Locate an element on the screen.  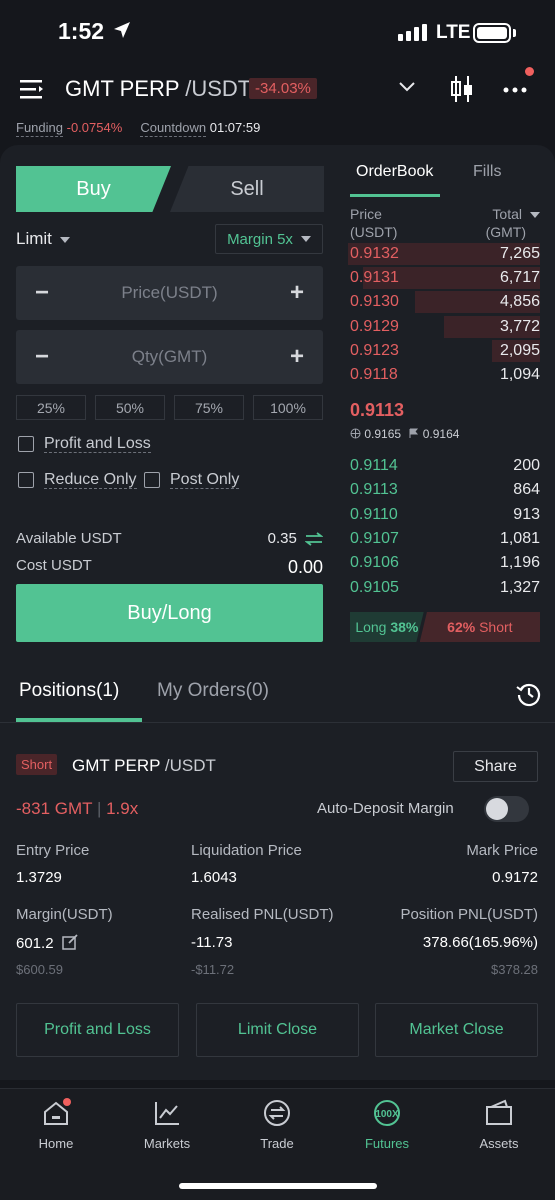
ask-total: 2,095 is located at coordinates (519, 350).